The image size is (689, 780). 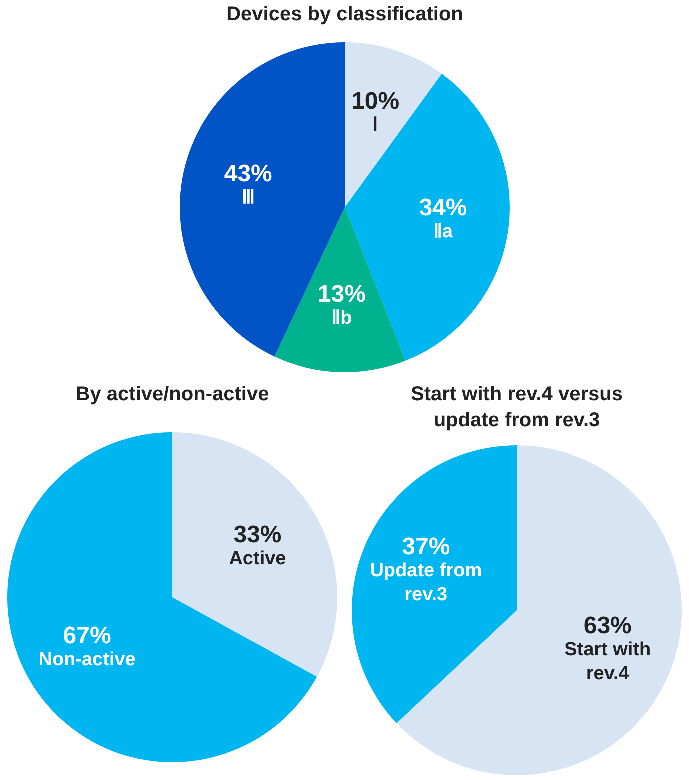 I want to click on data-label: 67%, so click(x=87, y=636).